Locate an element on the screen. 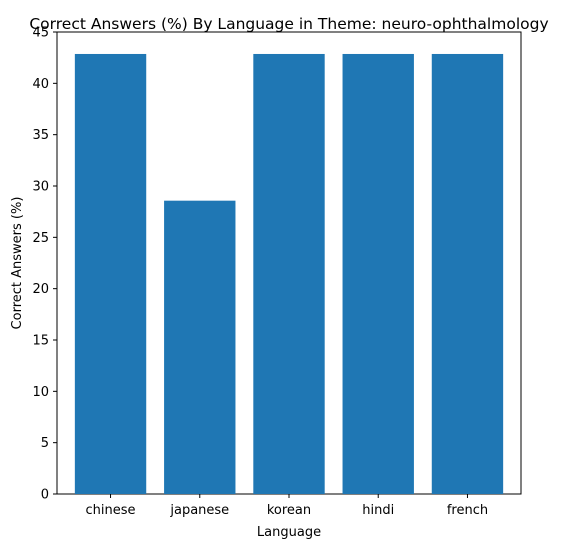 Image resolution: width=577 pixels, height=547 pixels. bar-french is located at coordinates (467, 273).